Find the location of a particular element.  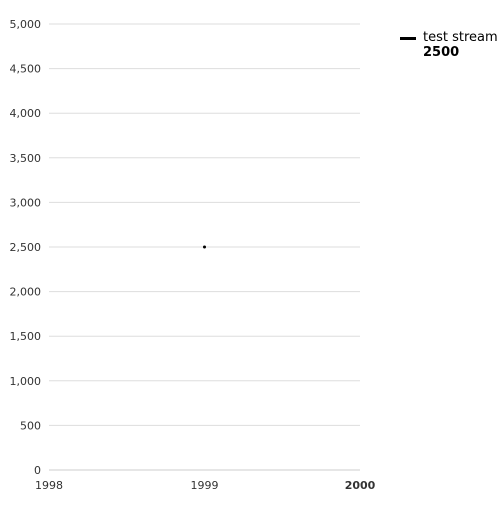

legend-item: test stream is located at coordinates (449, 38).